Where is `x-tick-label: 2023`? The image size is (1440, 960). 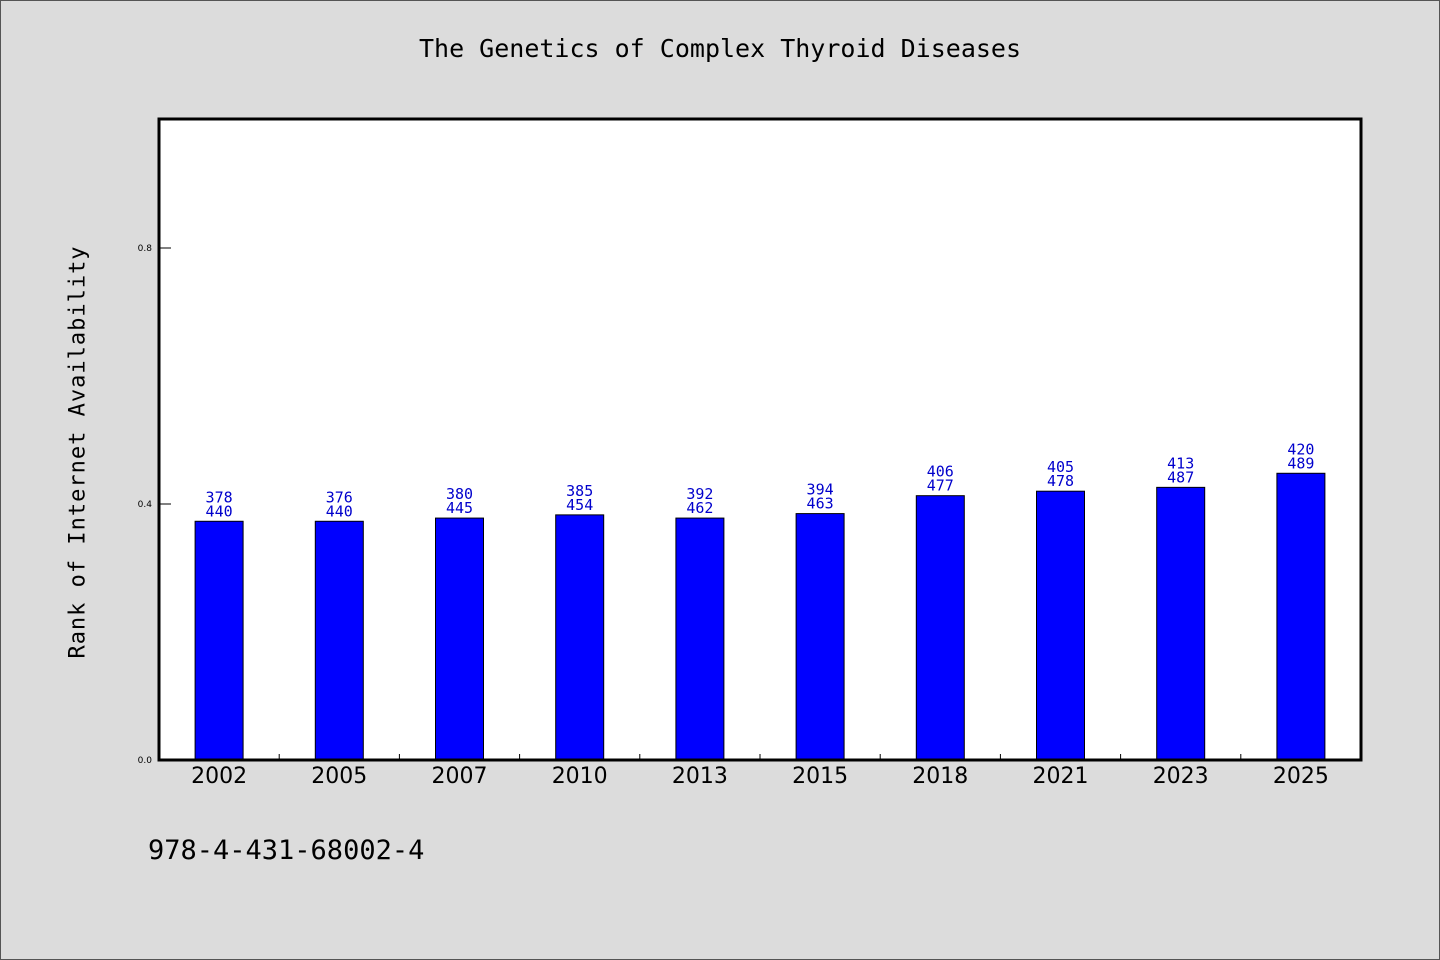
x-tick-label: 2023 is located at coordinates (1181, 776).